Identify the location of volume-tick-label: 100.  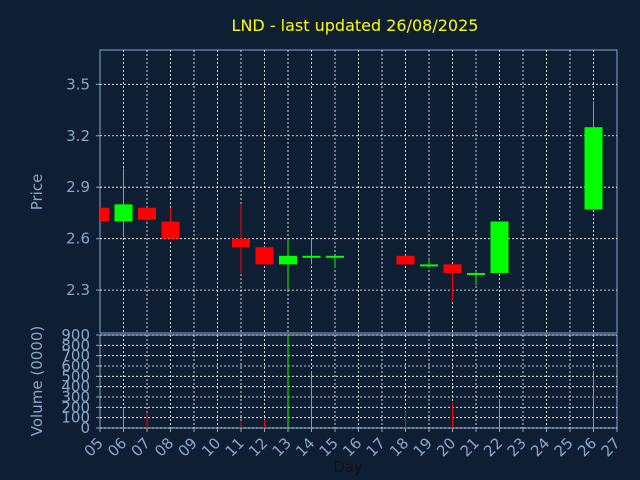
(75, 418).